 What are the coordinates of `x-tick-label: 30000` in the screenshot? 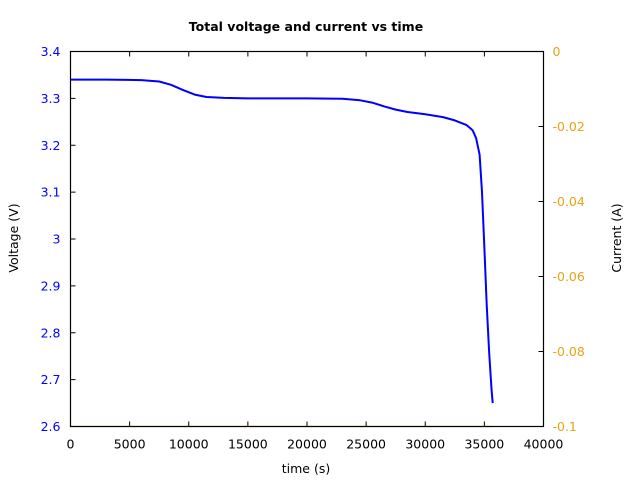 It's located at (425, 444).